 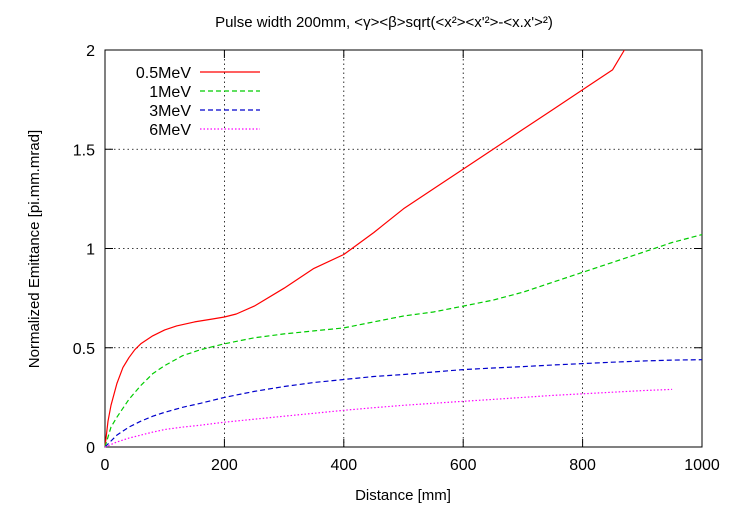 What do you see at coordinates (170, 111) in the screenshot?
I see `legend-label: 3MeV` at bounding box center [170, 111].